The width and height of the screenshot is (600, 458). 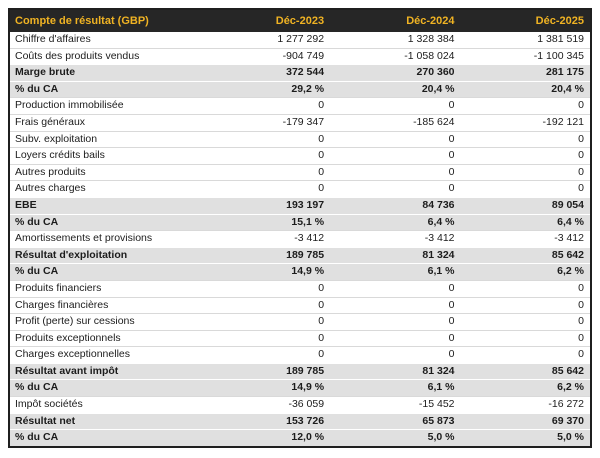 I want to click on cell-value: 270 360, so click(x=395, y=73).